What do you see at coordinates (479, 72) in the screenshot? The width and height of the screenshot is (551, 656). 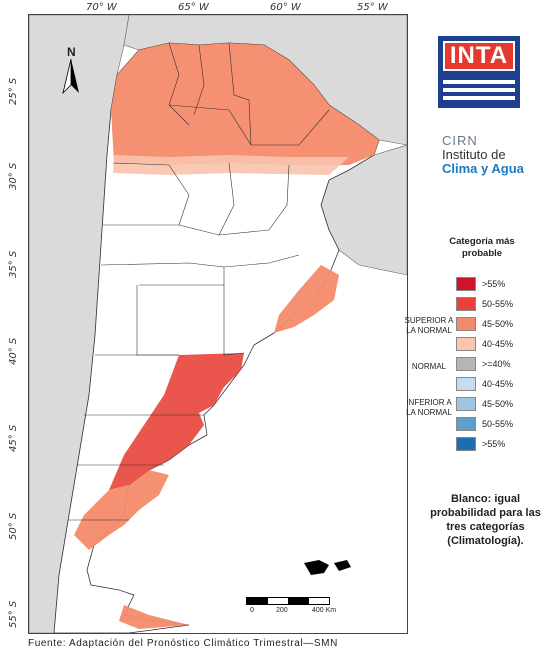 I see `inta-logo: INTA` at bounding box center [479, 72].